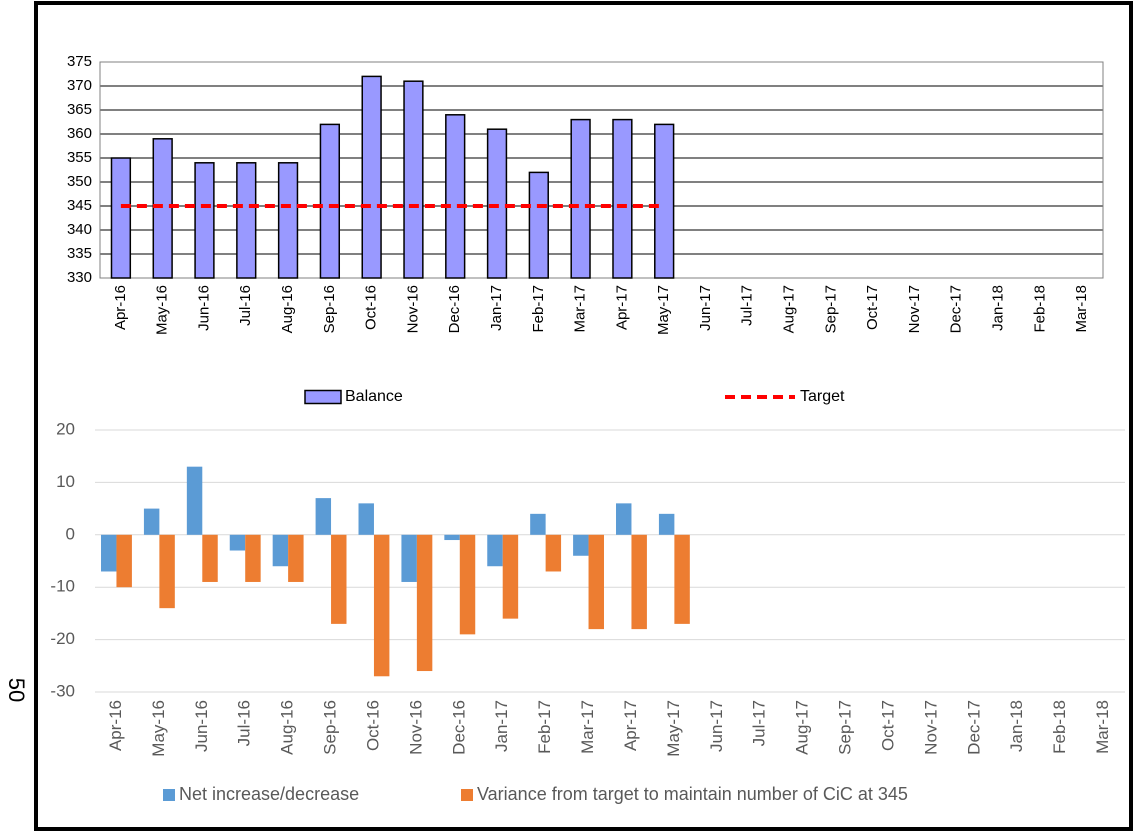  What do you see at coordinates (16, 690) in the screenshot?
I see `page-number: 50` at bounding box center [16, 690].